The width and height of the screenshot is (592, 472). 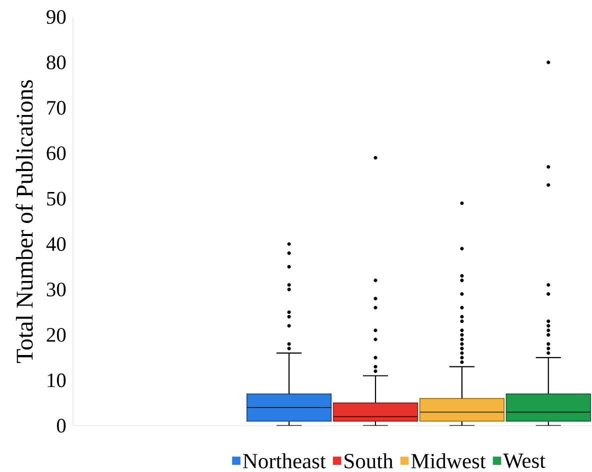 What do you see at coordinates (57, 381) in the screenshot?
I see `y-tick-label: 10` at bounding box center [57, 381].